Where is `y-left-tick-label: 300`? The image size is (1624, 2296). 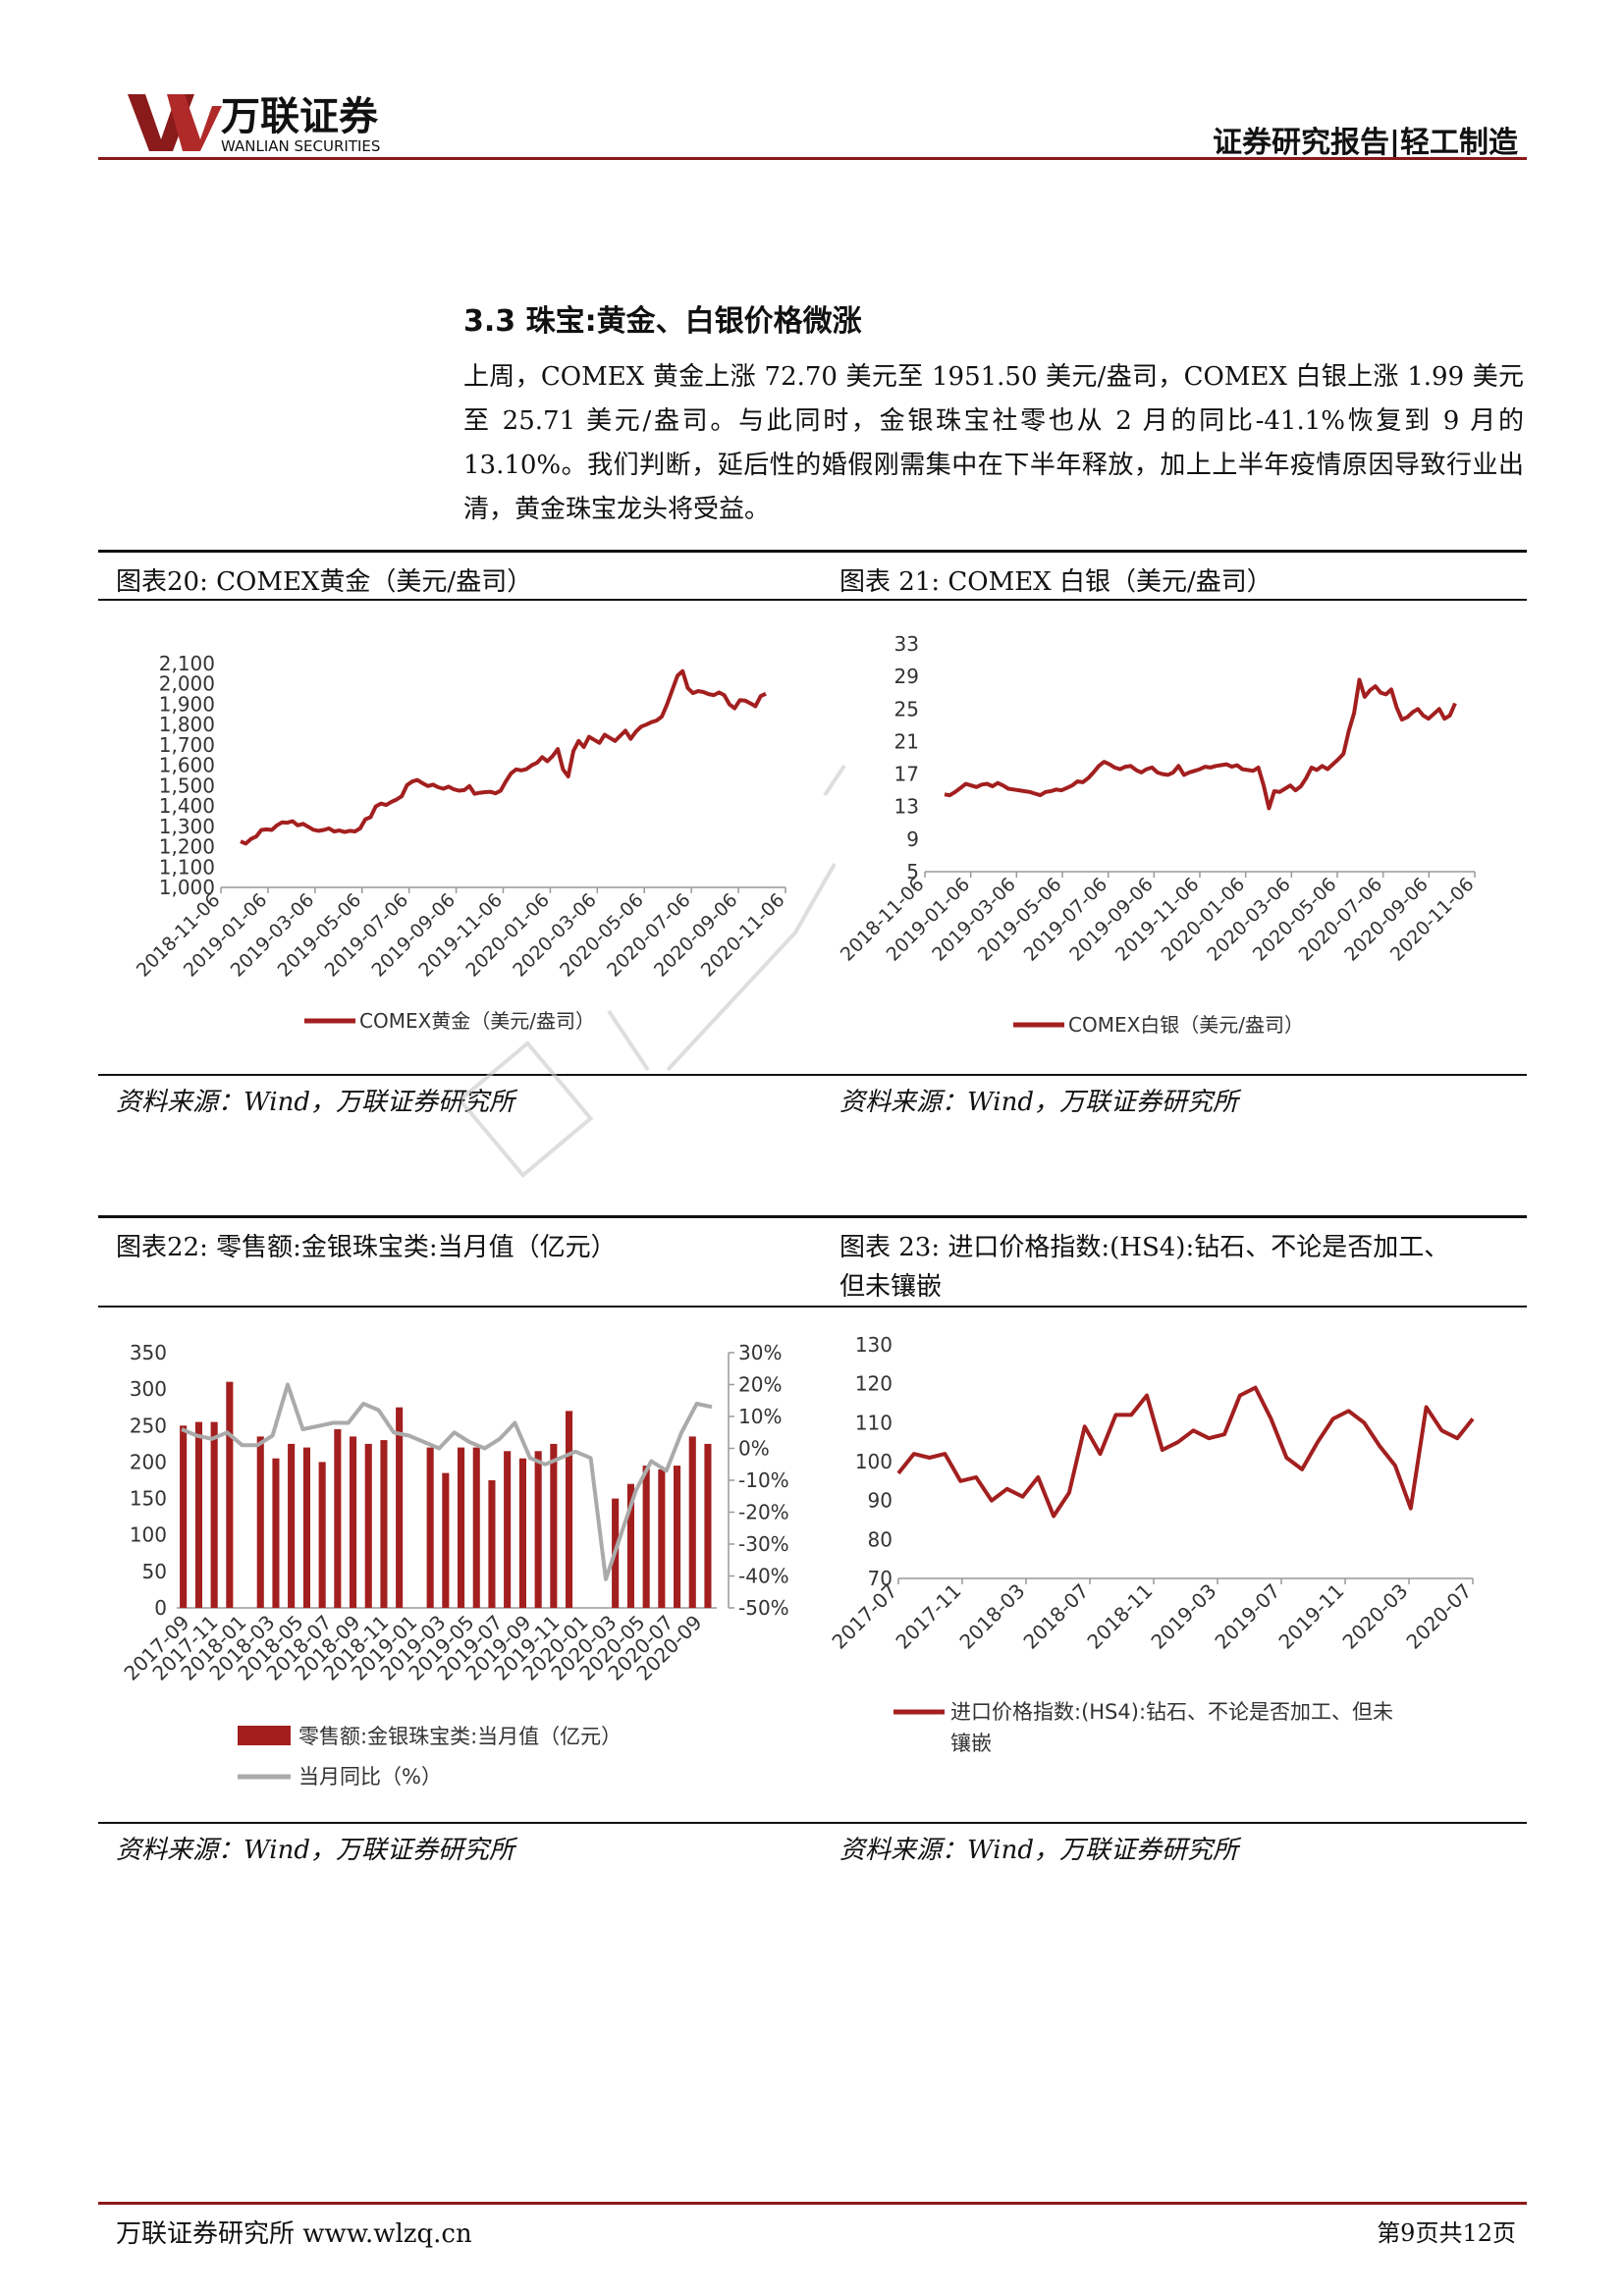
y-left-tick-label: 300 is located at coordinates (148, 1389).